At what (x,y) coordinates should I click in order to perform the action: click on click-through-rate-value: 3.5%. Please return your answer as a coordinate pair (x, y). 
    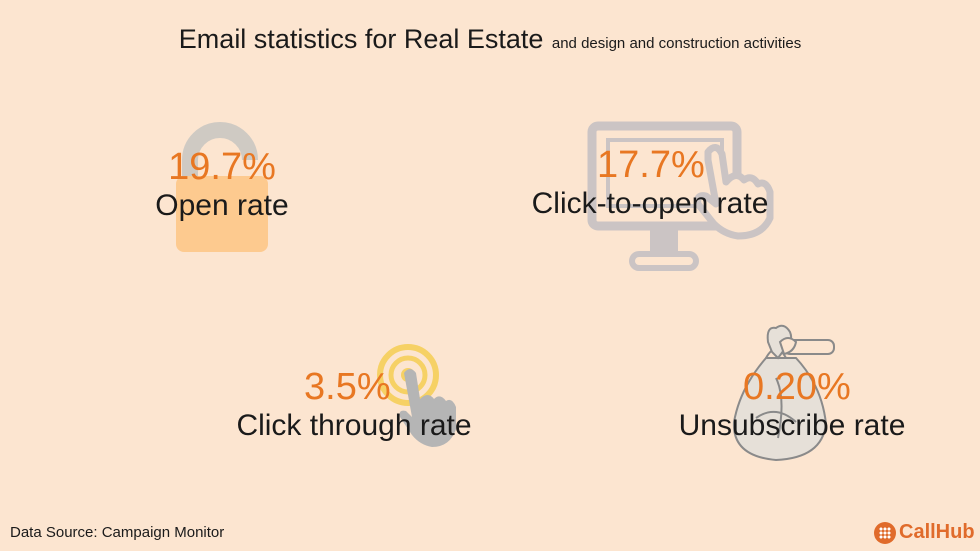
    Looking at the image, I should click on (347, 387).